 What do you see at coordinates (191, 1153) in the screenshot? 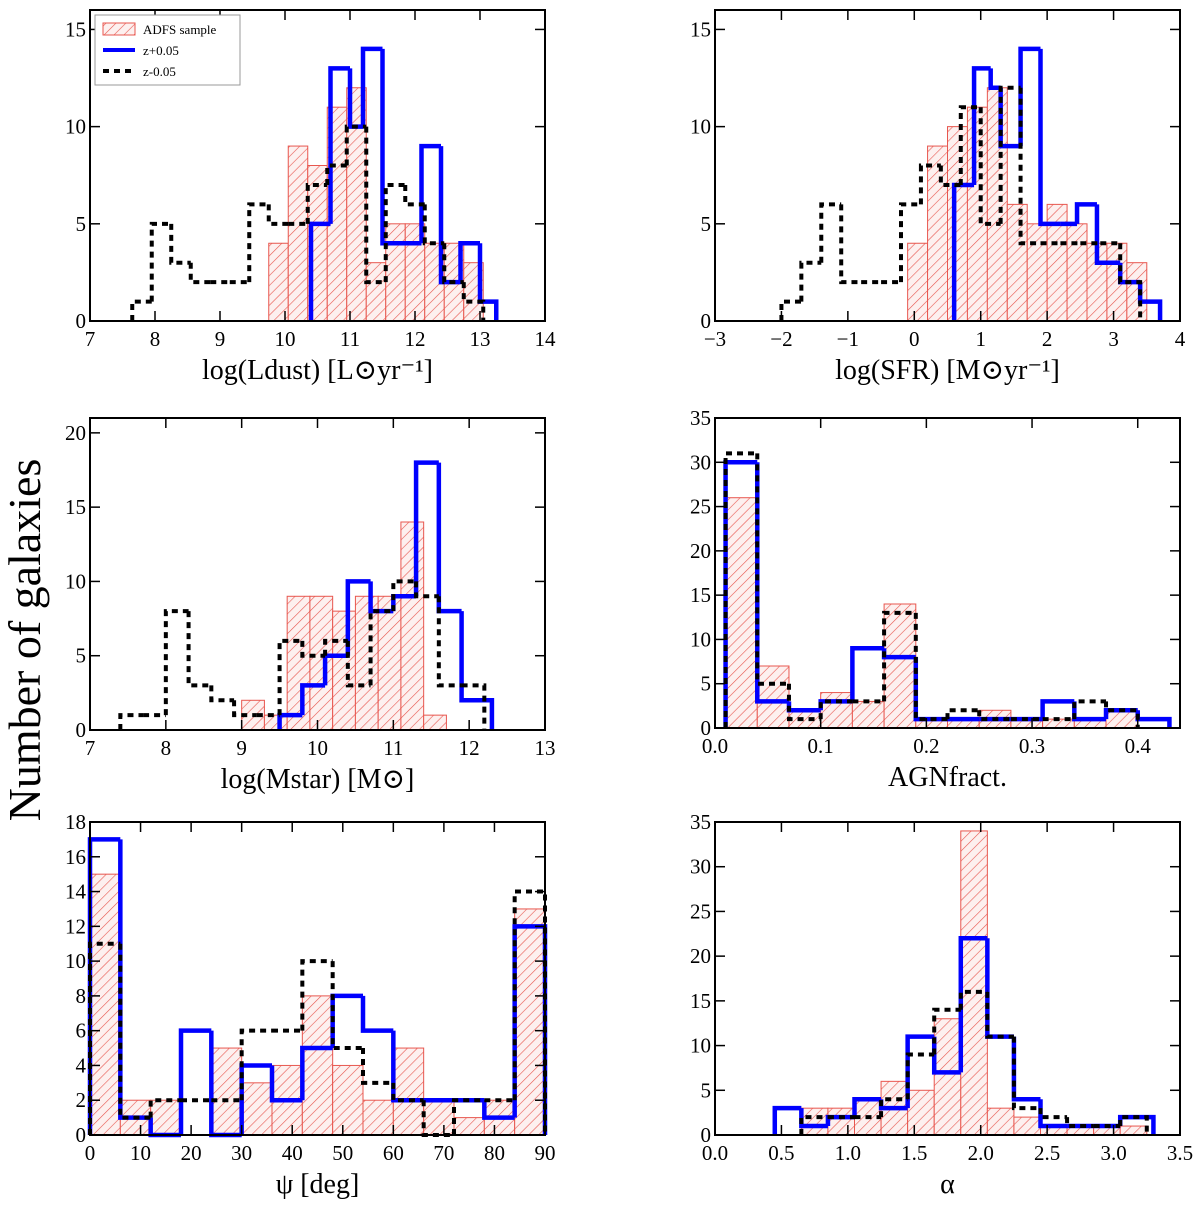
I see `x-tick-label: 20` at bounding box center [191, 1153].